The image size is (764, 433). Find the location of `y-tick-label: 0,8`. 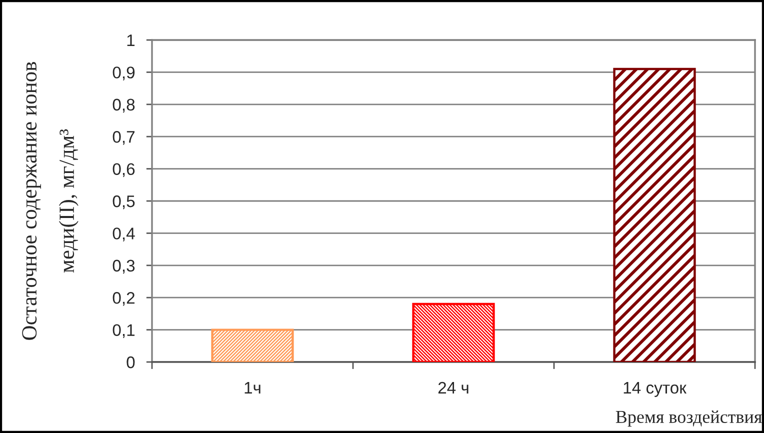

y-tick-label: 0,8 is located at coordinates (123, 105).